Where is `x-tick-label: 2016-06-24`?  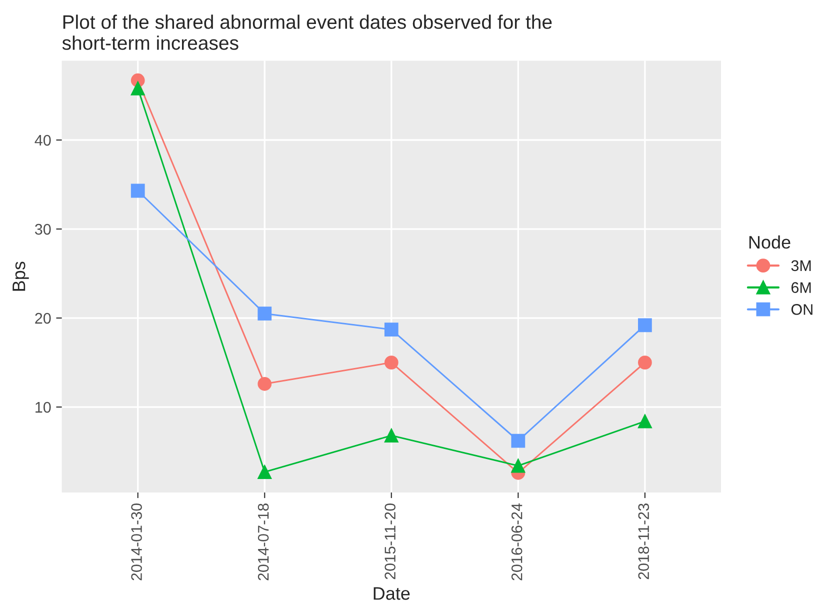 x-tick-label: 2016-06-24 is located at coordinates (516, 541).